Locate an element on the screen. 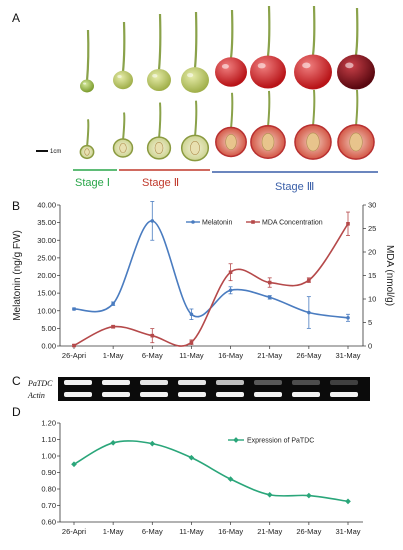  panel-label-a: A is located at coordinates (16, 18).